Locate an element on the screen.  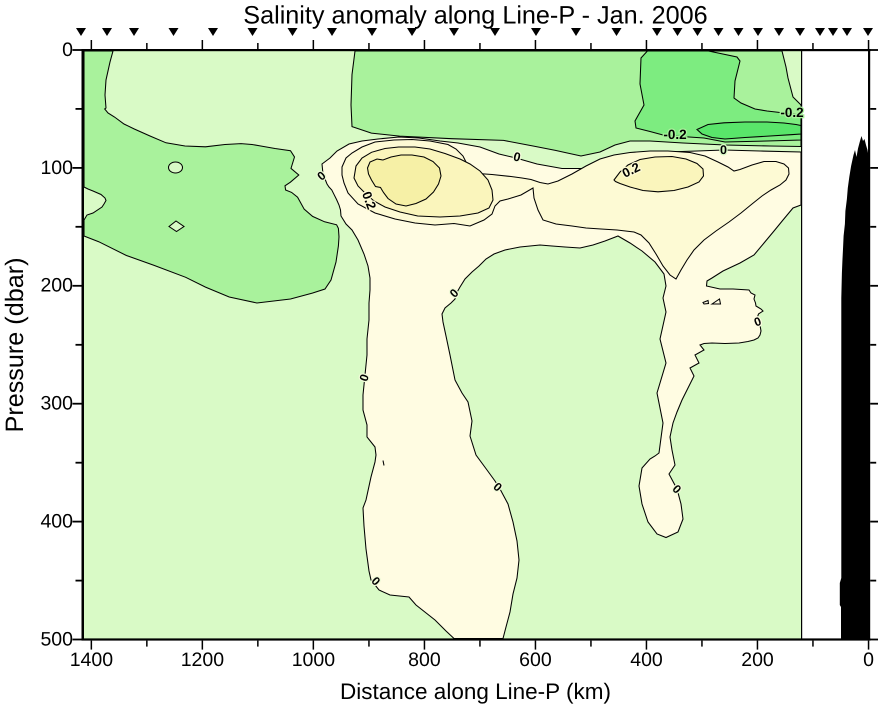
svg-text: 300 is located at coordinates (56, 404).